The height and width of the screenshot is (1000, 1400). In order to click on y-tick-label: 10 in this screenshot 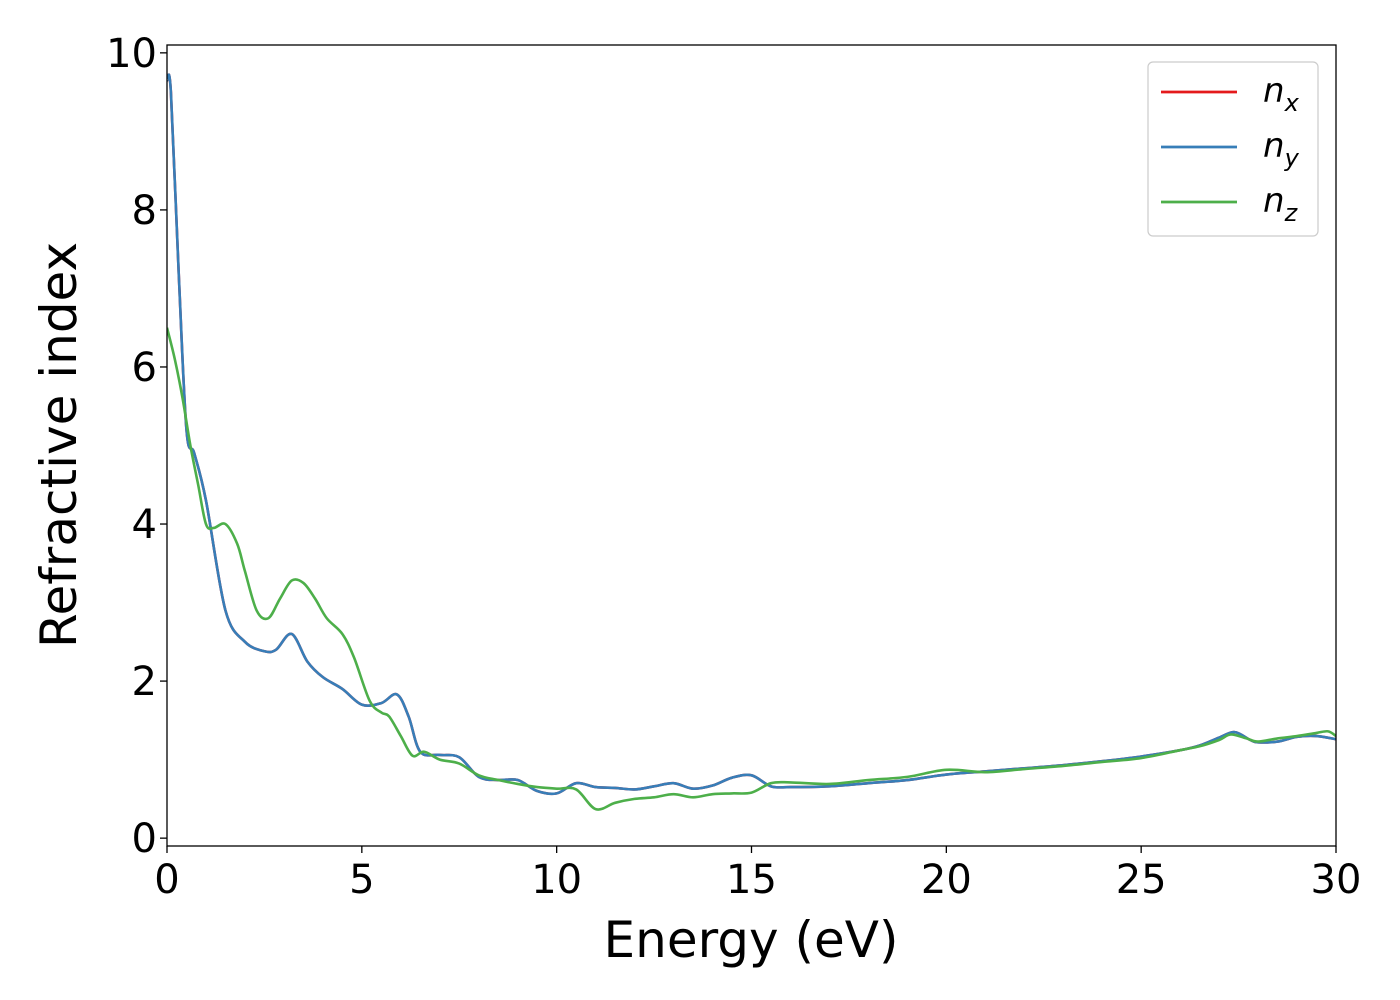, I will do `click(131, 54)`.